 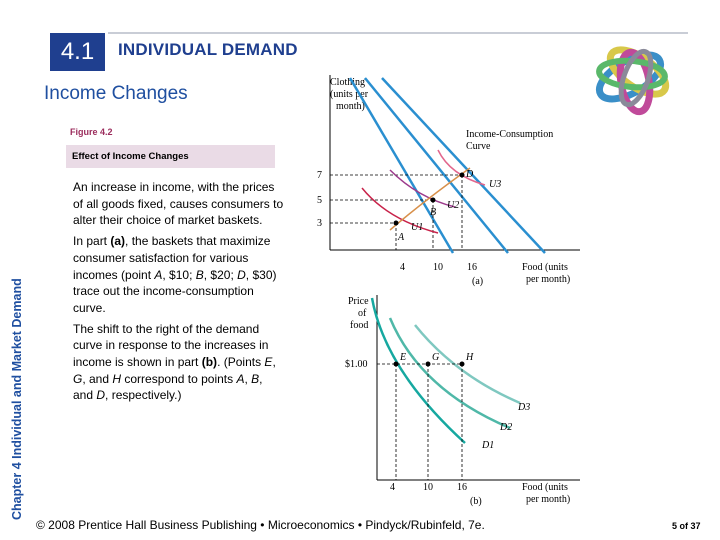 I want to click on y-tick-5: 5, so click(x=319, y=200).